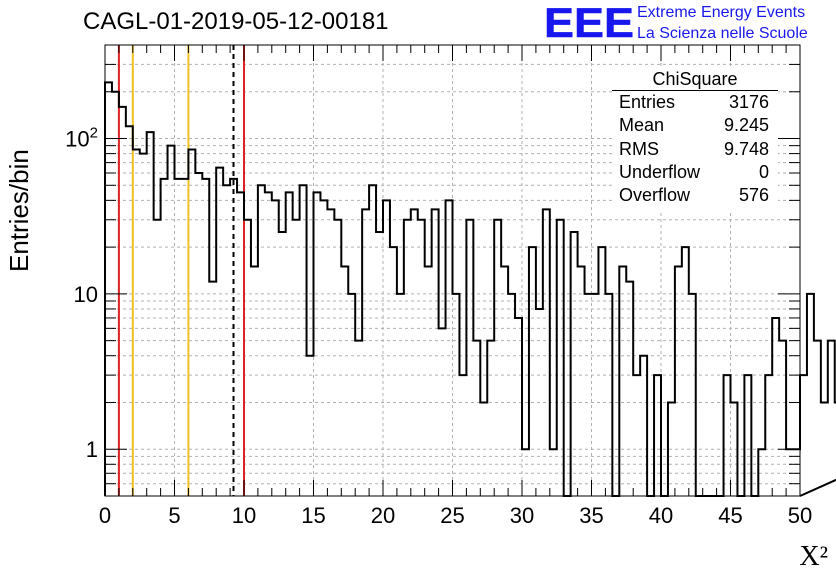  I want to click on stats-row-rms: RMS 9.748, so click(695, 149).